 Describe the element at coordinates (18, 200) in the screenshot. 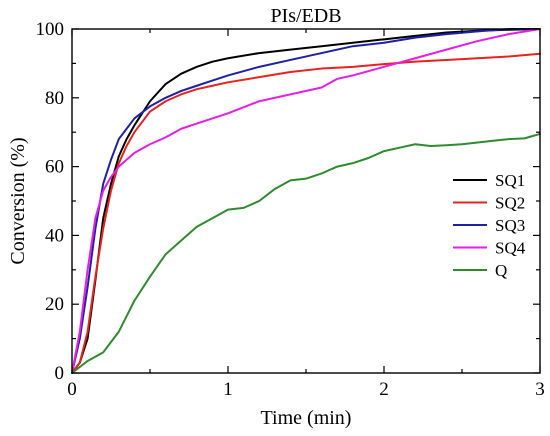

I see `y-axis-title: Conversion (%)` at that location.